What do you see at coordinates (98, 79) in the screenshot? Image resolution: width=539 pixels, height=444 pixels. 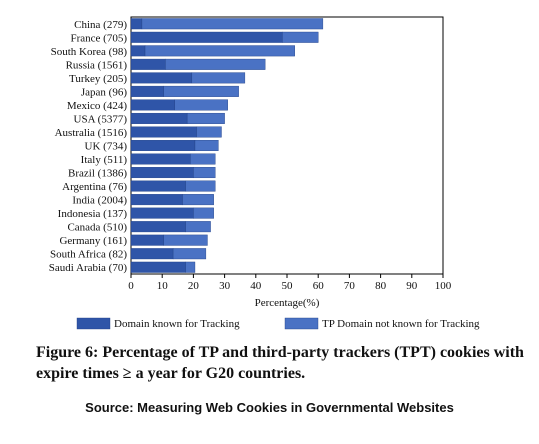 I see `category-label: Turkey (205)` at bounding box center [98, 79].